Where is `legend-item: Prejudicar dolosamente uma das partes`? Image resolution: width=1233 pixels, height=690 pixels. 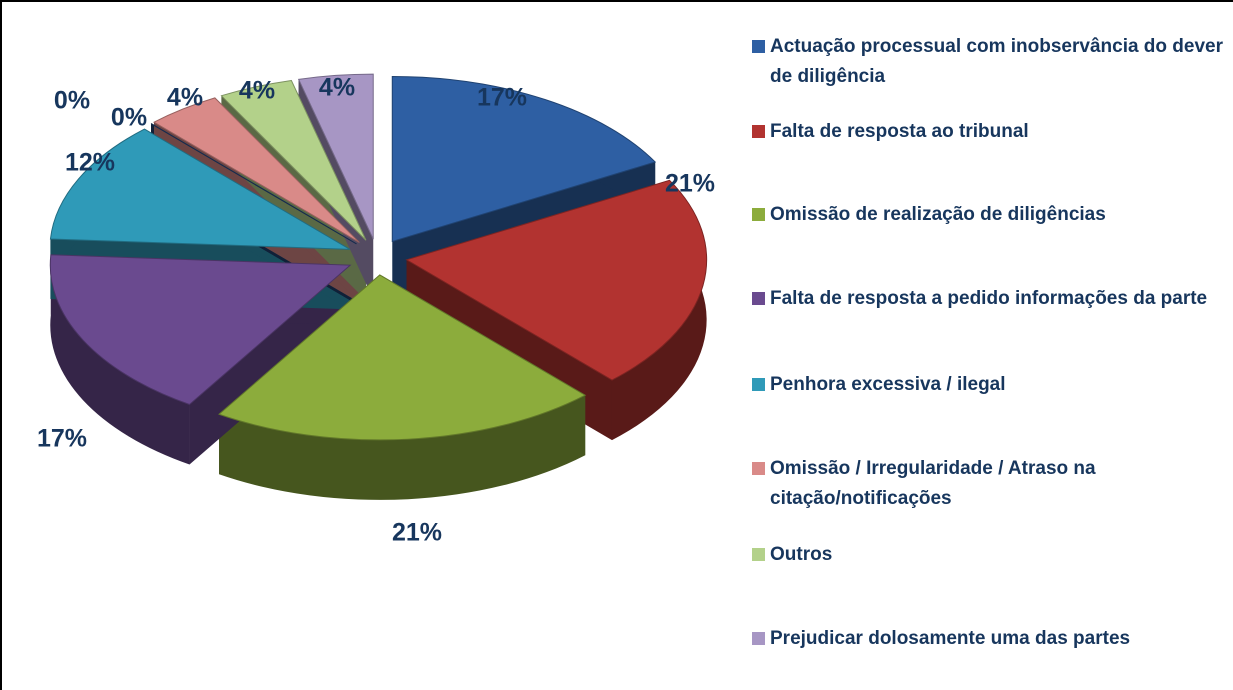 legend-item: Prejudicar dolosamente uma das partes is located at coordinates (992, 639).